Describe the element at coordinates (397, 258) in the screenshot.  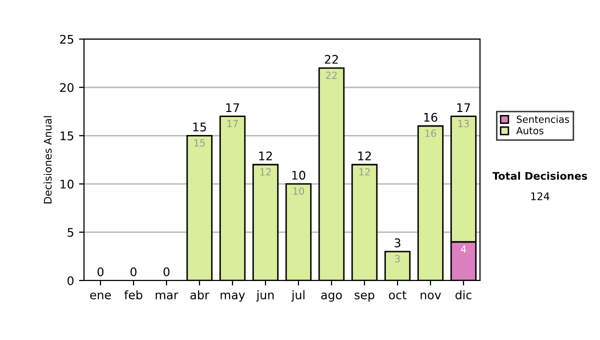
I see `data-label: 3` at that location.